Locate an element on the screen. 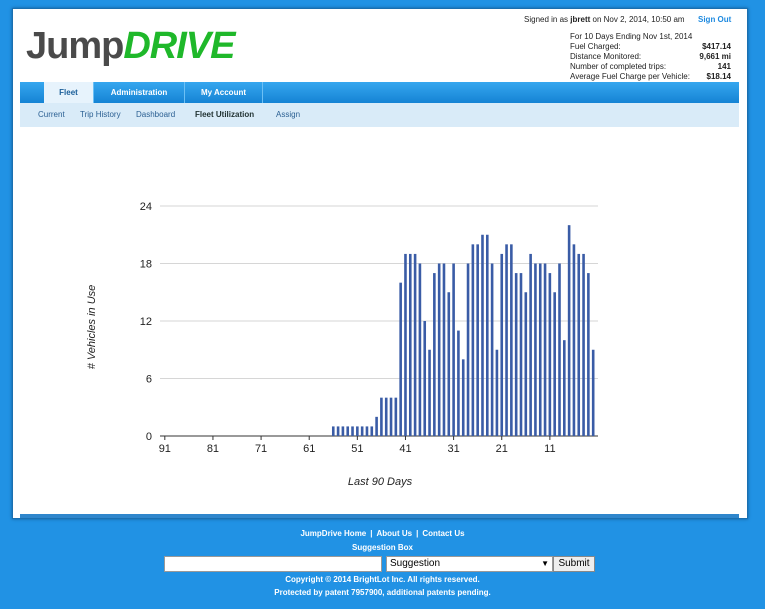 The image size is (765, 609). summary-value: $417.14 is located at coordinates (716, 46).